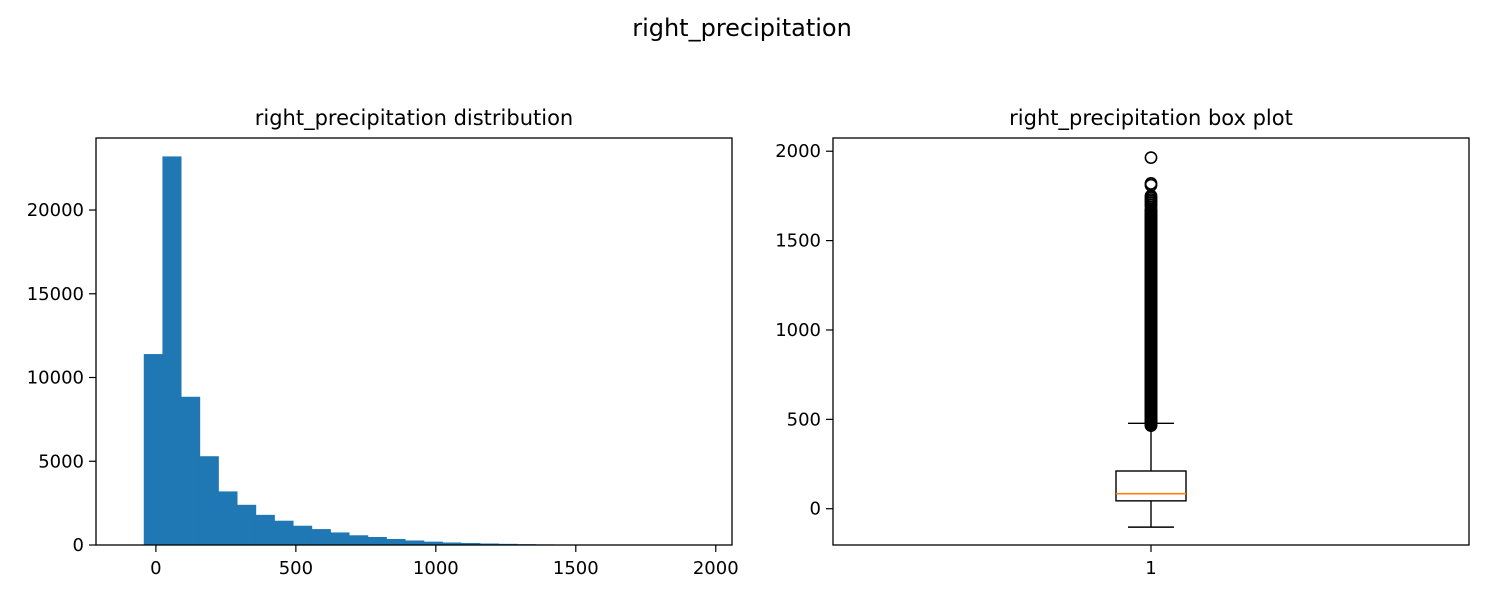  I want to click on y-tick-label: 1000, so click(798, 330).